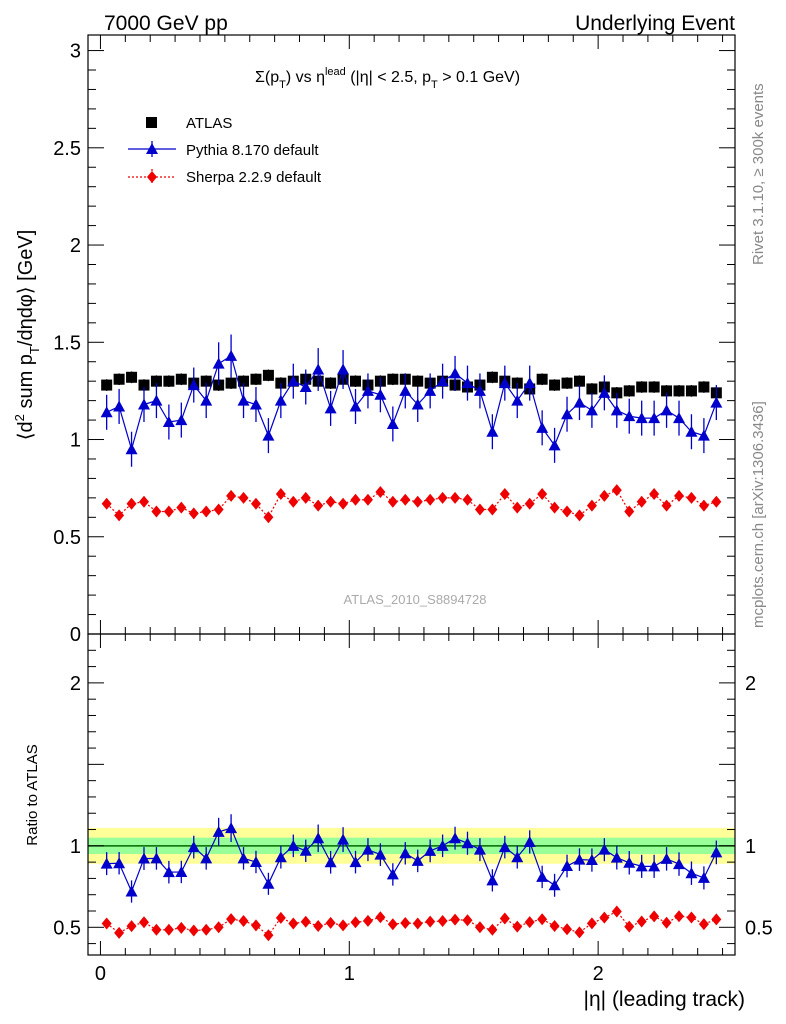  Describe the element at coordinates (349, 974) in the screenshot. I see `x-tick-label: 1` at that location.